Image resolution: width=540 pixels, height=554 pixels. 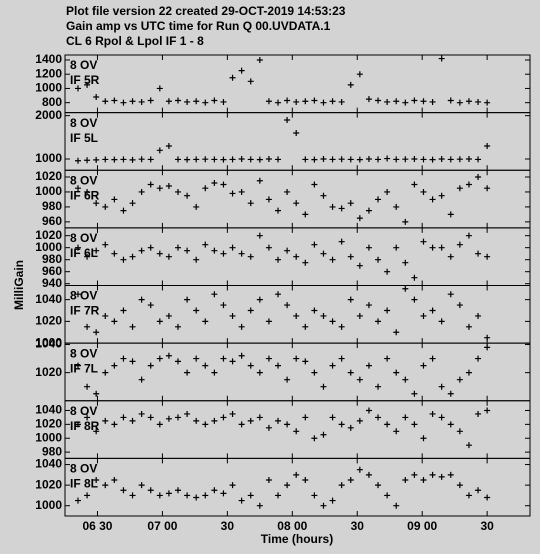 What do you see at coordinates (48, 299) in the screenshot?
I see `y-tick-label: 1040` at bounding box center [48, 299].